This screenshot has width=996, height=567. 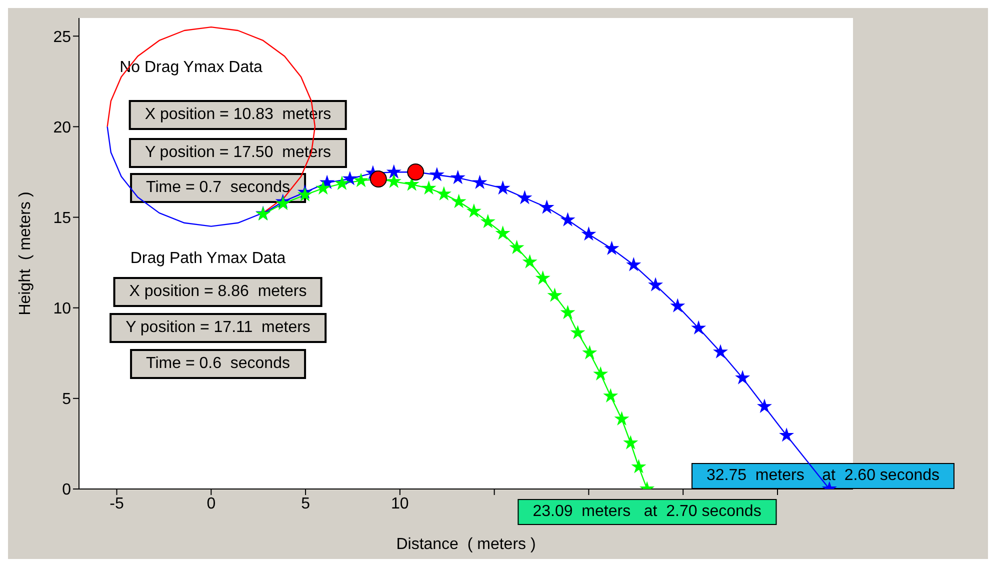 What do you see at coordinates (208, 259) in the screenshot?
I see `annotation: Drag Path Ymax Data` at bounding box center [208, 259].